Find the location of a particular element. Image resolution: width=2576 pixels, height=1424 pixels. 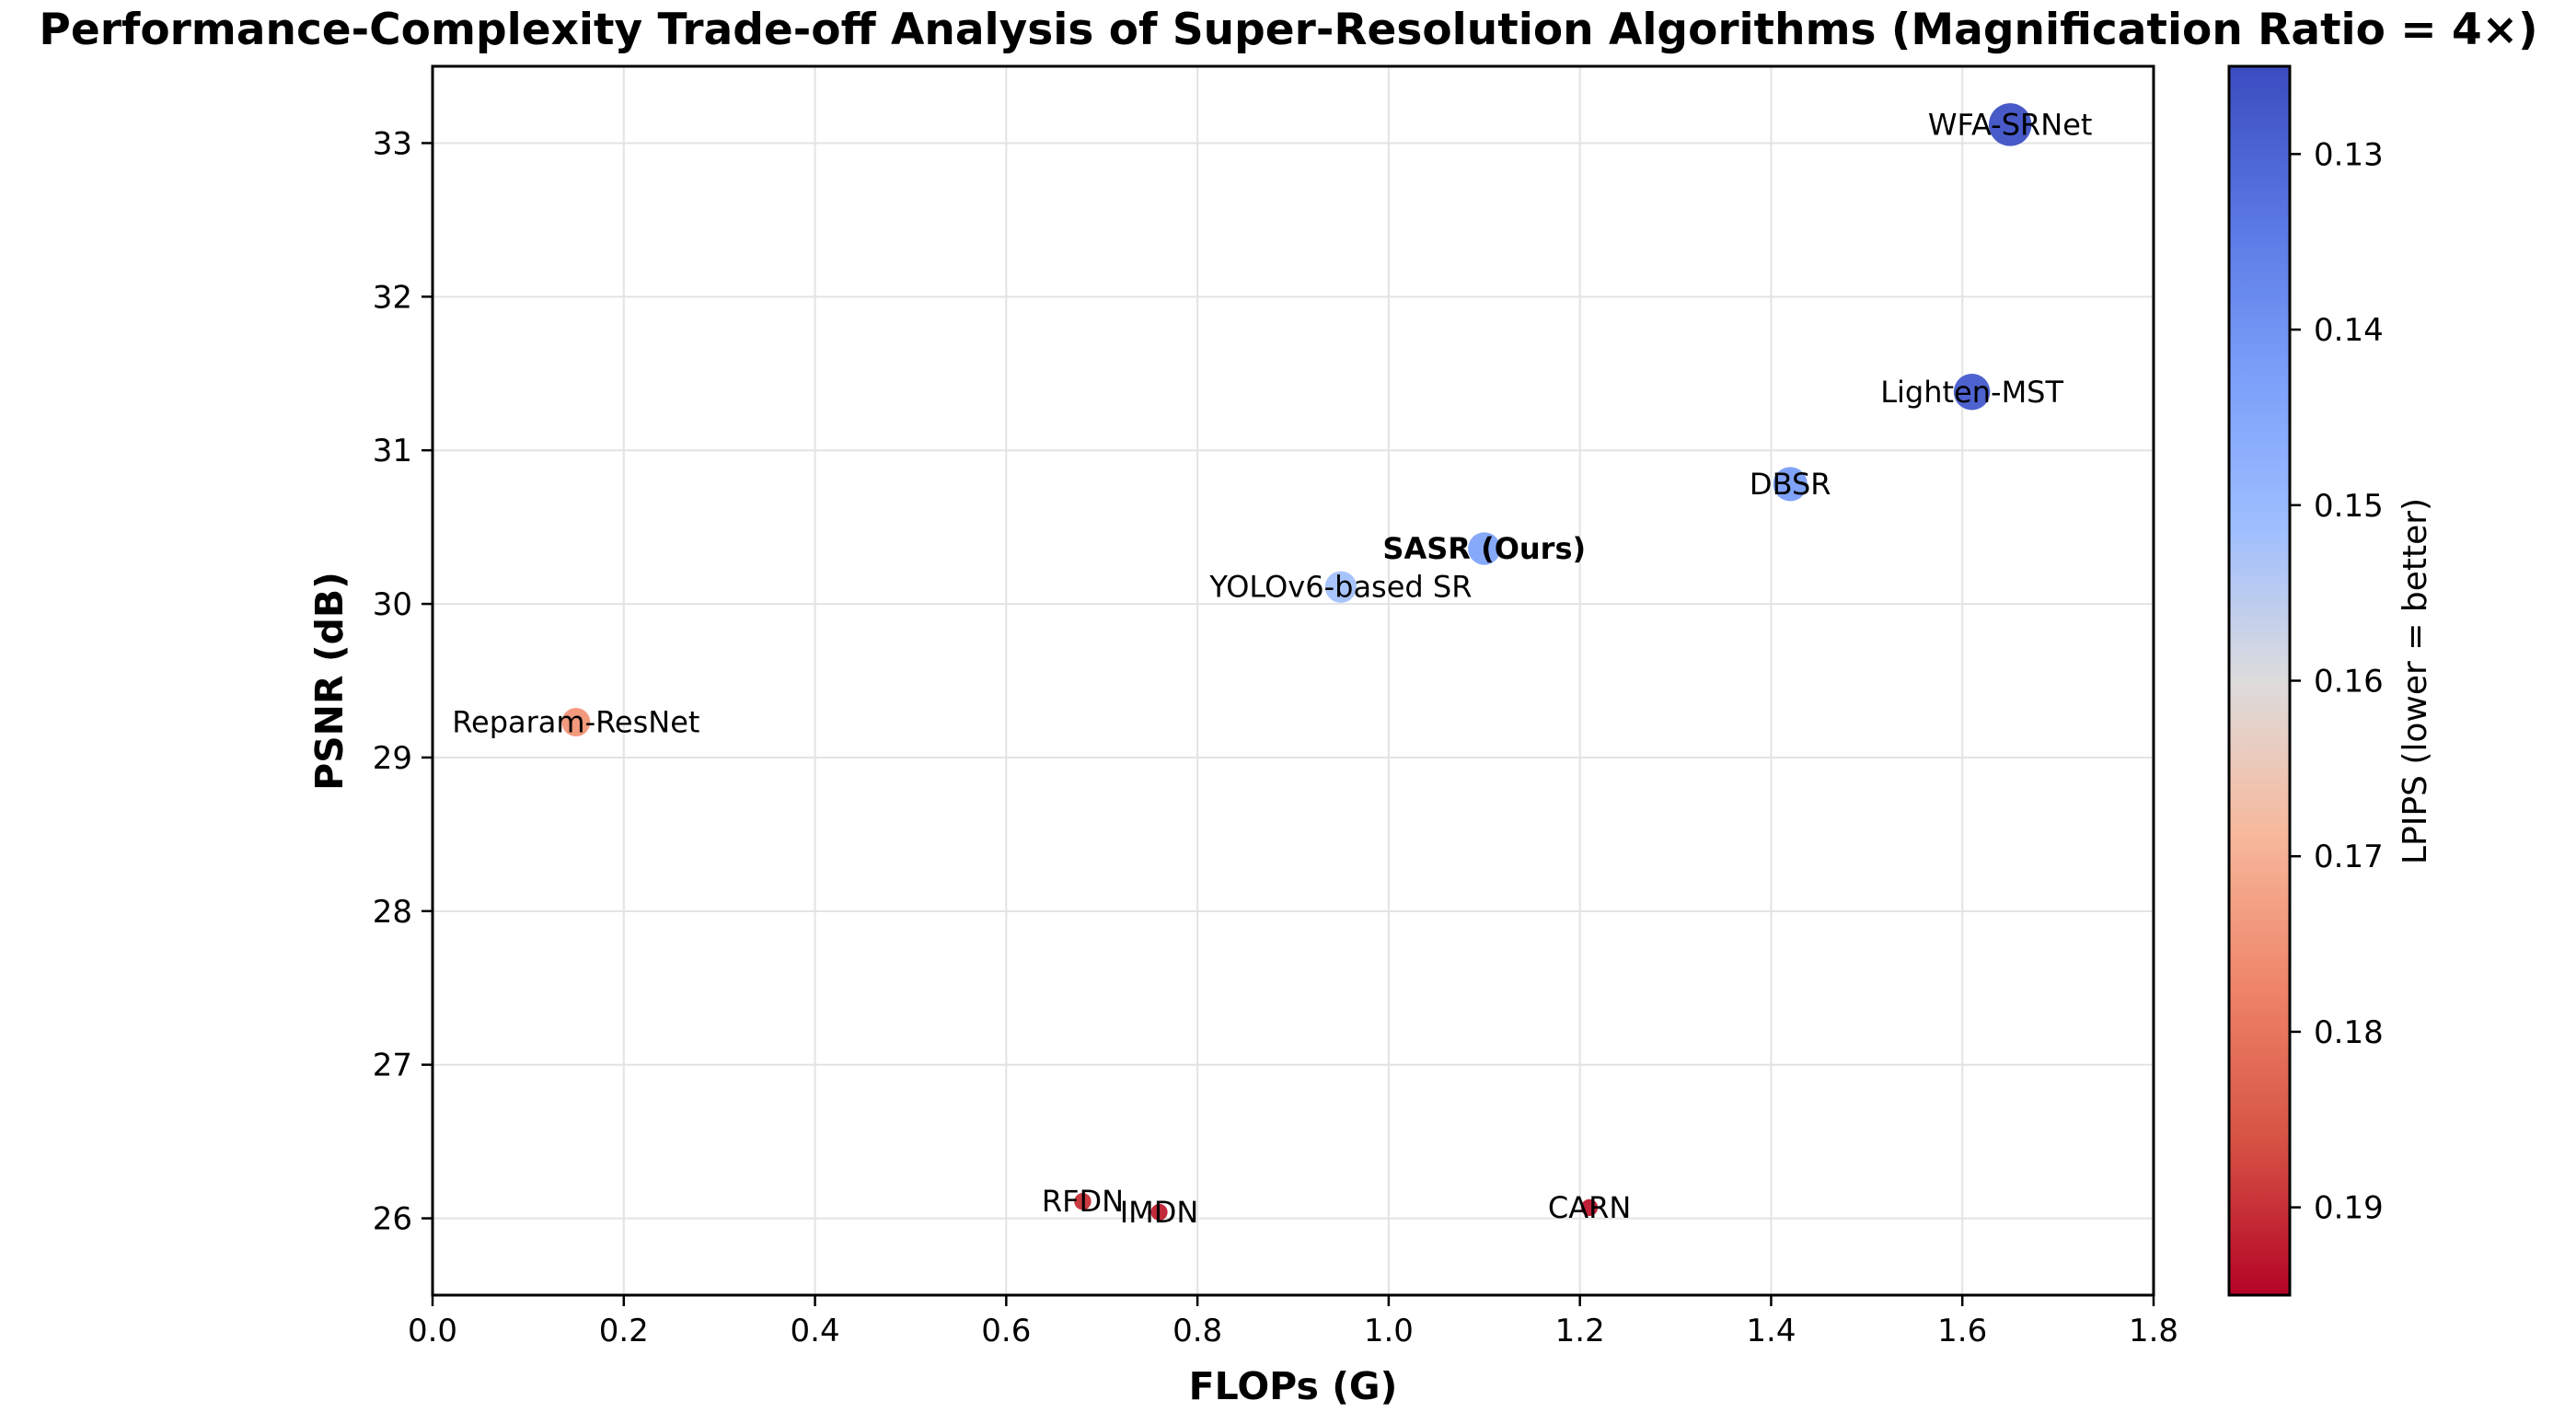

y-axis-label: PSNR (dB) is located at coordinates (329, 681).